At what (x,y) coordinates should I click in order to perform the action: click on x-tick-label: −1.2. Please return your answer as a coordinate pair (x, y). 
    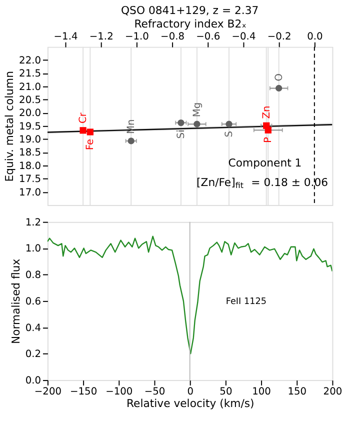
    Looking at the image, I should click on (101, 36).